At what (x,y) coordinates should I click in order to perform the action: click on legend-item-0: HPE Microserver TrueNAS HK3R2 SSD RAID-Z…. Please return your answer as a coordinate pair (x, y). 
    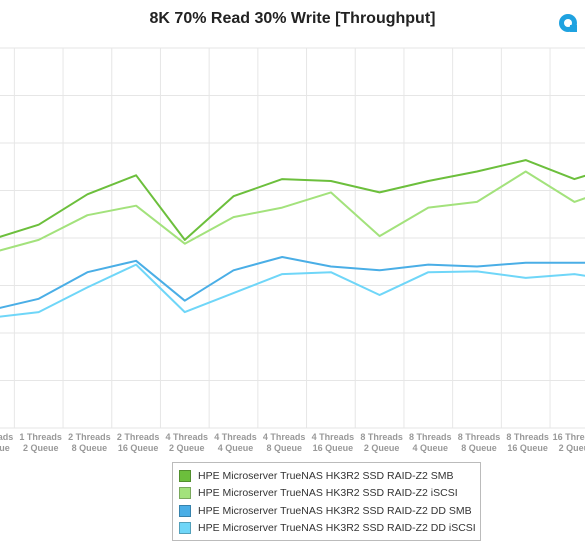
    Looking at the image, I should click on (326, 476).